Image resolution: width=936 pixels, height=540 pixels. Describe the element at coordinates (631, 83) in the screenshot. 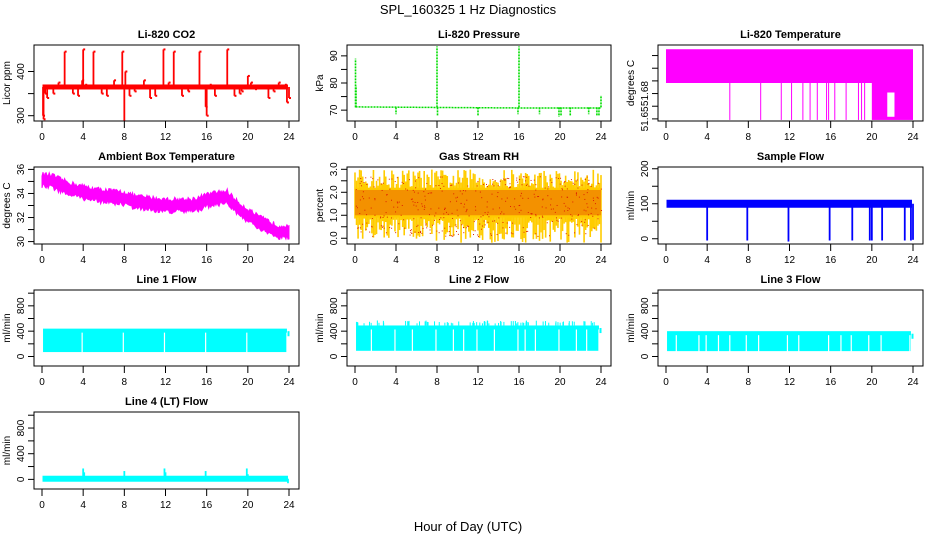

I see `y-axis-label: degrees C` at that location.